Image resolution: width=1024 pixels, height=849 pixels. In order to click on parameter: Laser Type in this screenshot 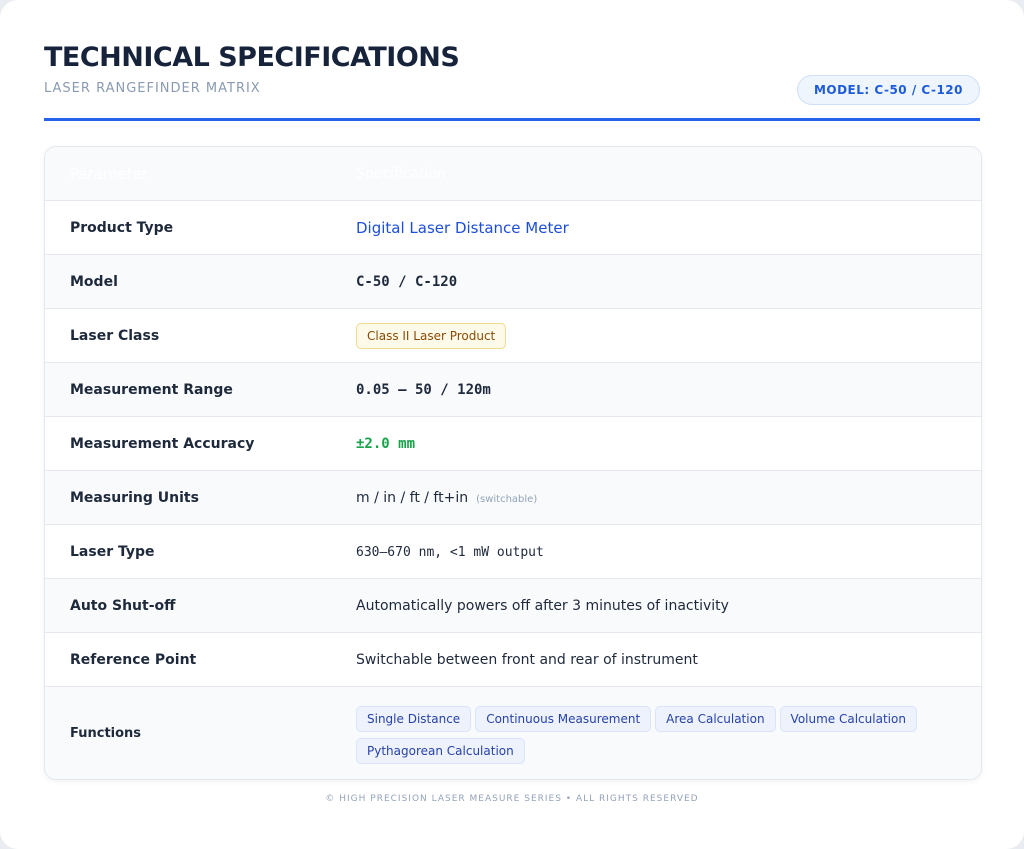, I will do `click(112, 551)`.